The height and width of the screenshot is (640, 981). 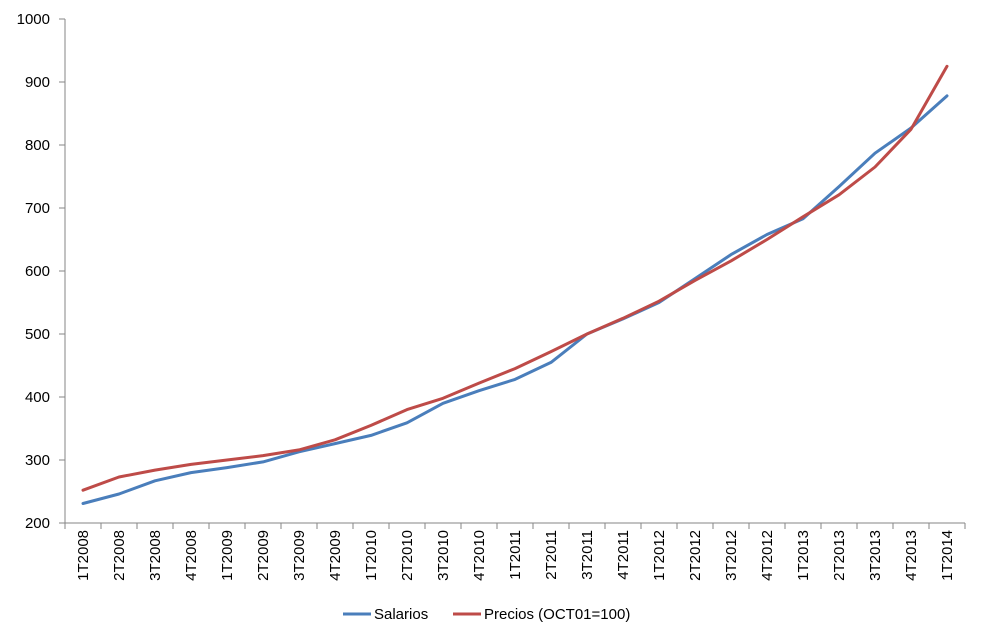 What do you see at coordinates (875, 555) in the screenshot?
I see `x-tick-label: 3T2013` at bounding box center [875, 555].